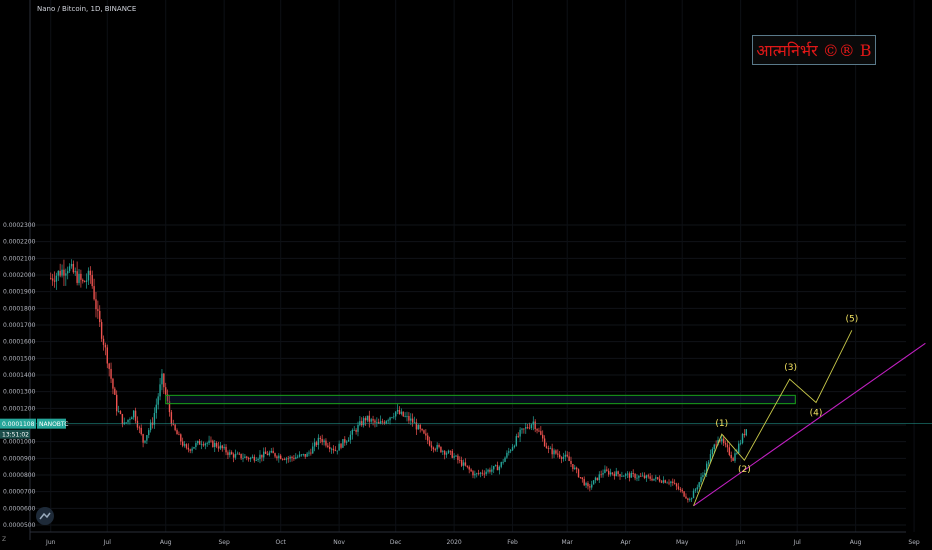 This screenshot has width=932, height=550. I want to click on tradingview-logo-icon, so click(45, 516).